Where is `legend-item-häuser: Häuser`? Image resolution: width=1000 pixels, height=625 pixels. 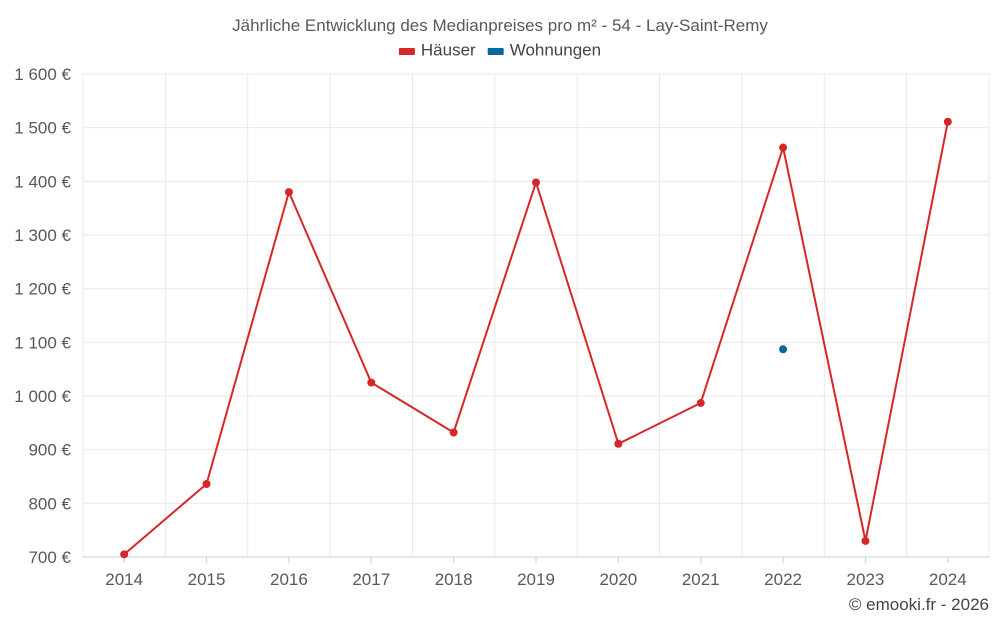
legend-item-häuser: Häuser is located at coordinates (437, 50).